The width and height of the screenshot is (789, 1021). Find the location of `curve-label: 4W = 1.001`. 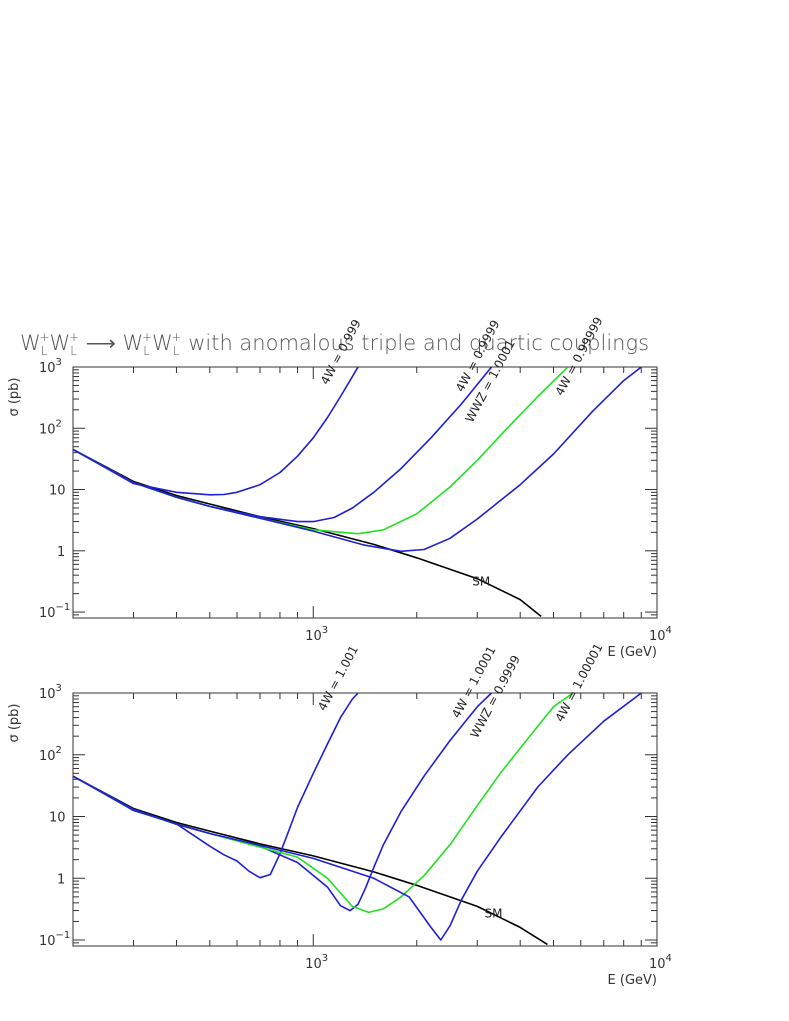

curve-label: 4W = 1.001 is located at coordinates (338, 678).